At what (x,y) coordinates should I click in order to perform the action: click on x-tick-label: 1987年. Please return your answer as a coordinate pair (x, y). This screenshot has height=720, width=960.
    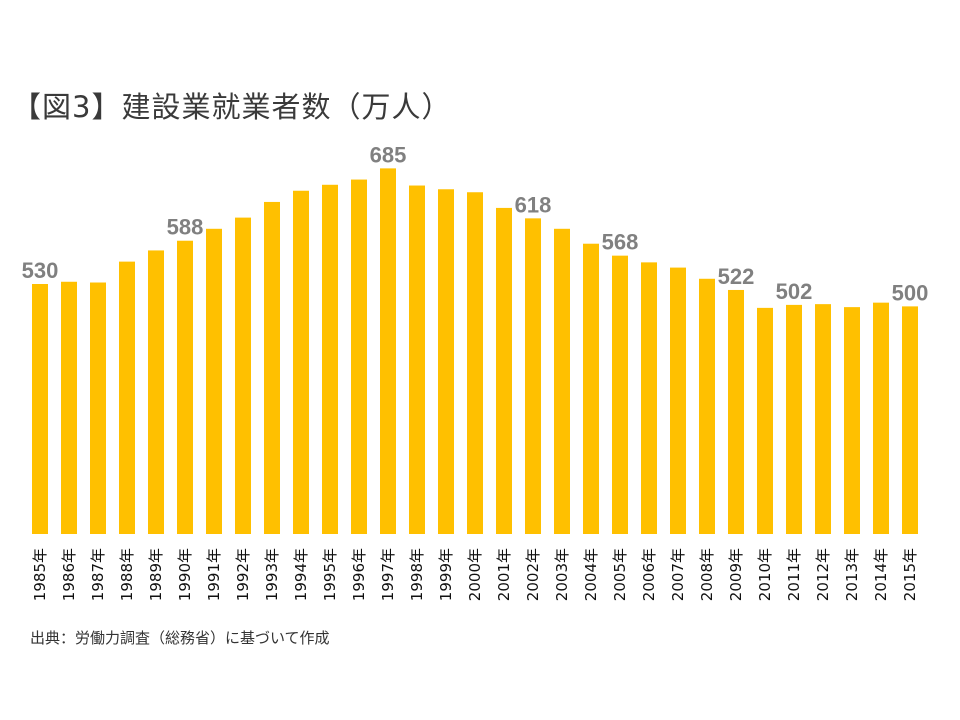
    Looking at the image, I should click on (98, 574).